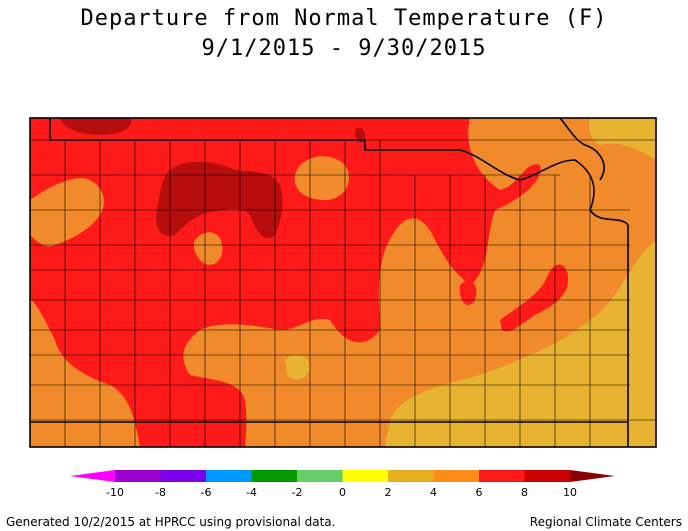 The height and width of the screenshot is (531, 688). I want to click on legend-tick-label: 2, so click(388, 492).